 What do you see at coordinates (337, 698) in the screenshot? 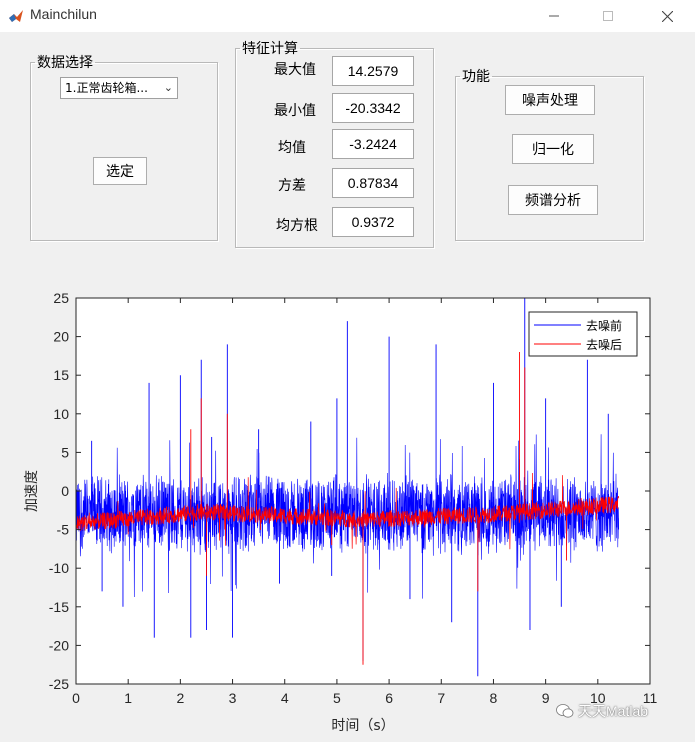
I see `x-tick-label-5: 5` at bounding box center [337, 698].